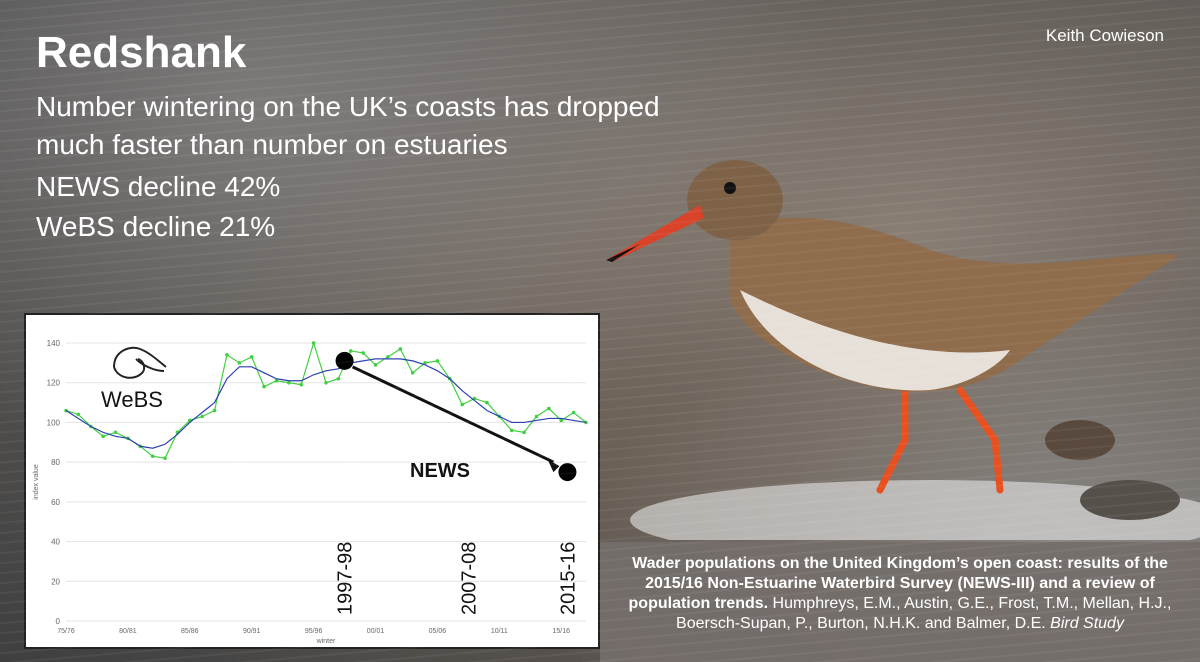 The height and width of the screenshot is (662, 1200). I want to click on x-tick-label: 00/01, so click(376, 631).